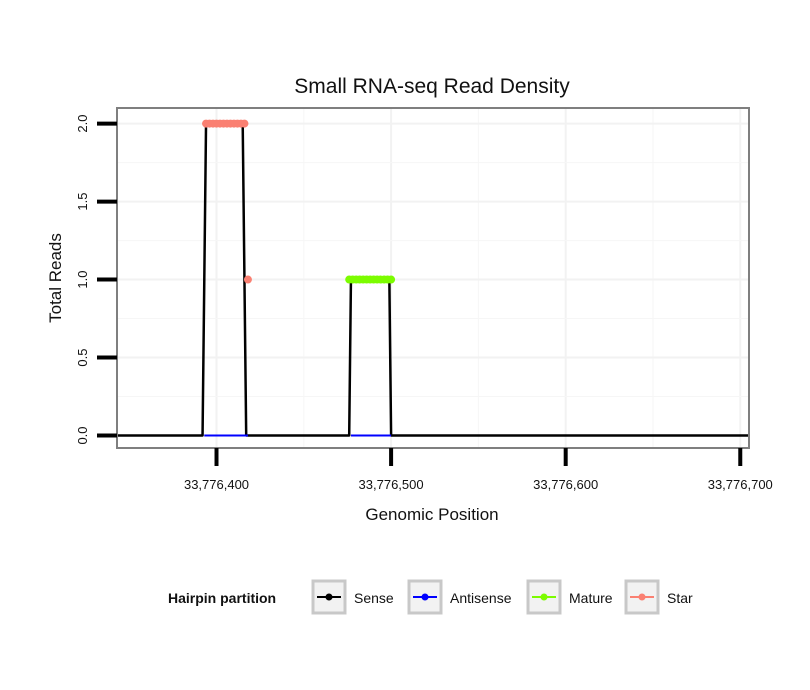 The image size is (810, 690). What do you see at coordinates (740, 484) in the screenshot?
I see `x-tick-label: 33,776,700` at bounding box center [740, 484].